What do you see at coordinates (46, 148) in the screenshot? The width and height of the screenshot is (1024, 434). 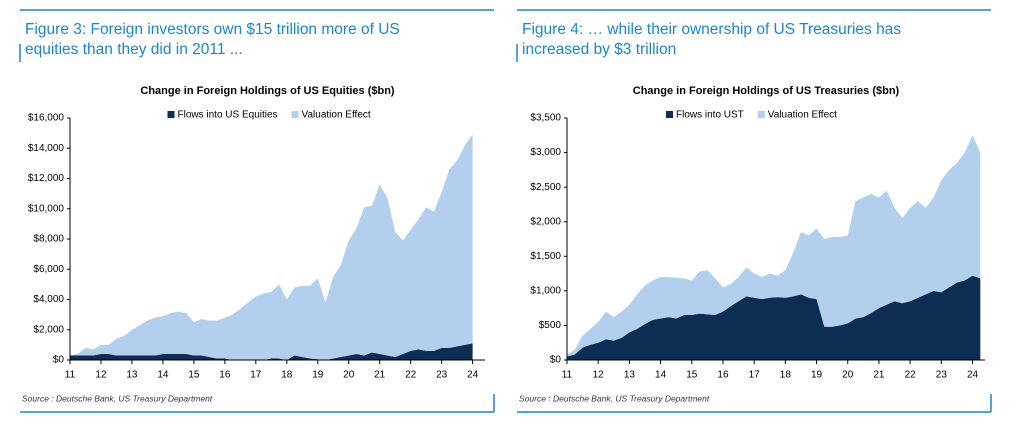 I see `y-tick-label: $14,000` at bounding box center [46, 148].